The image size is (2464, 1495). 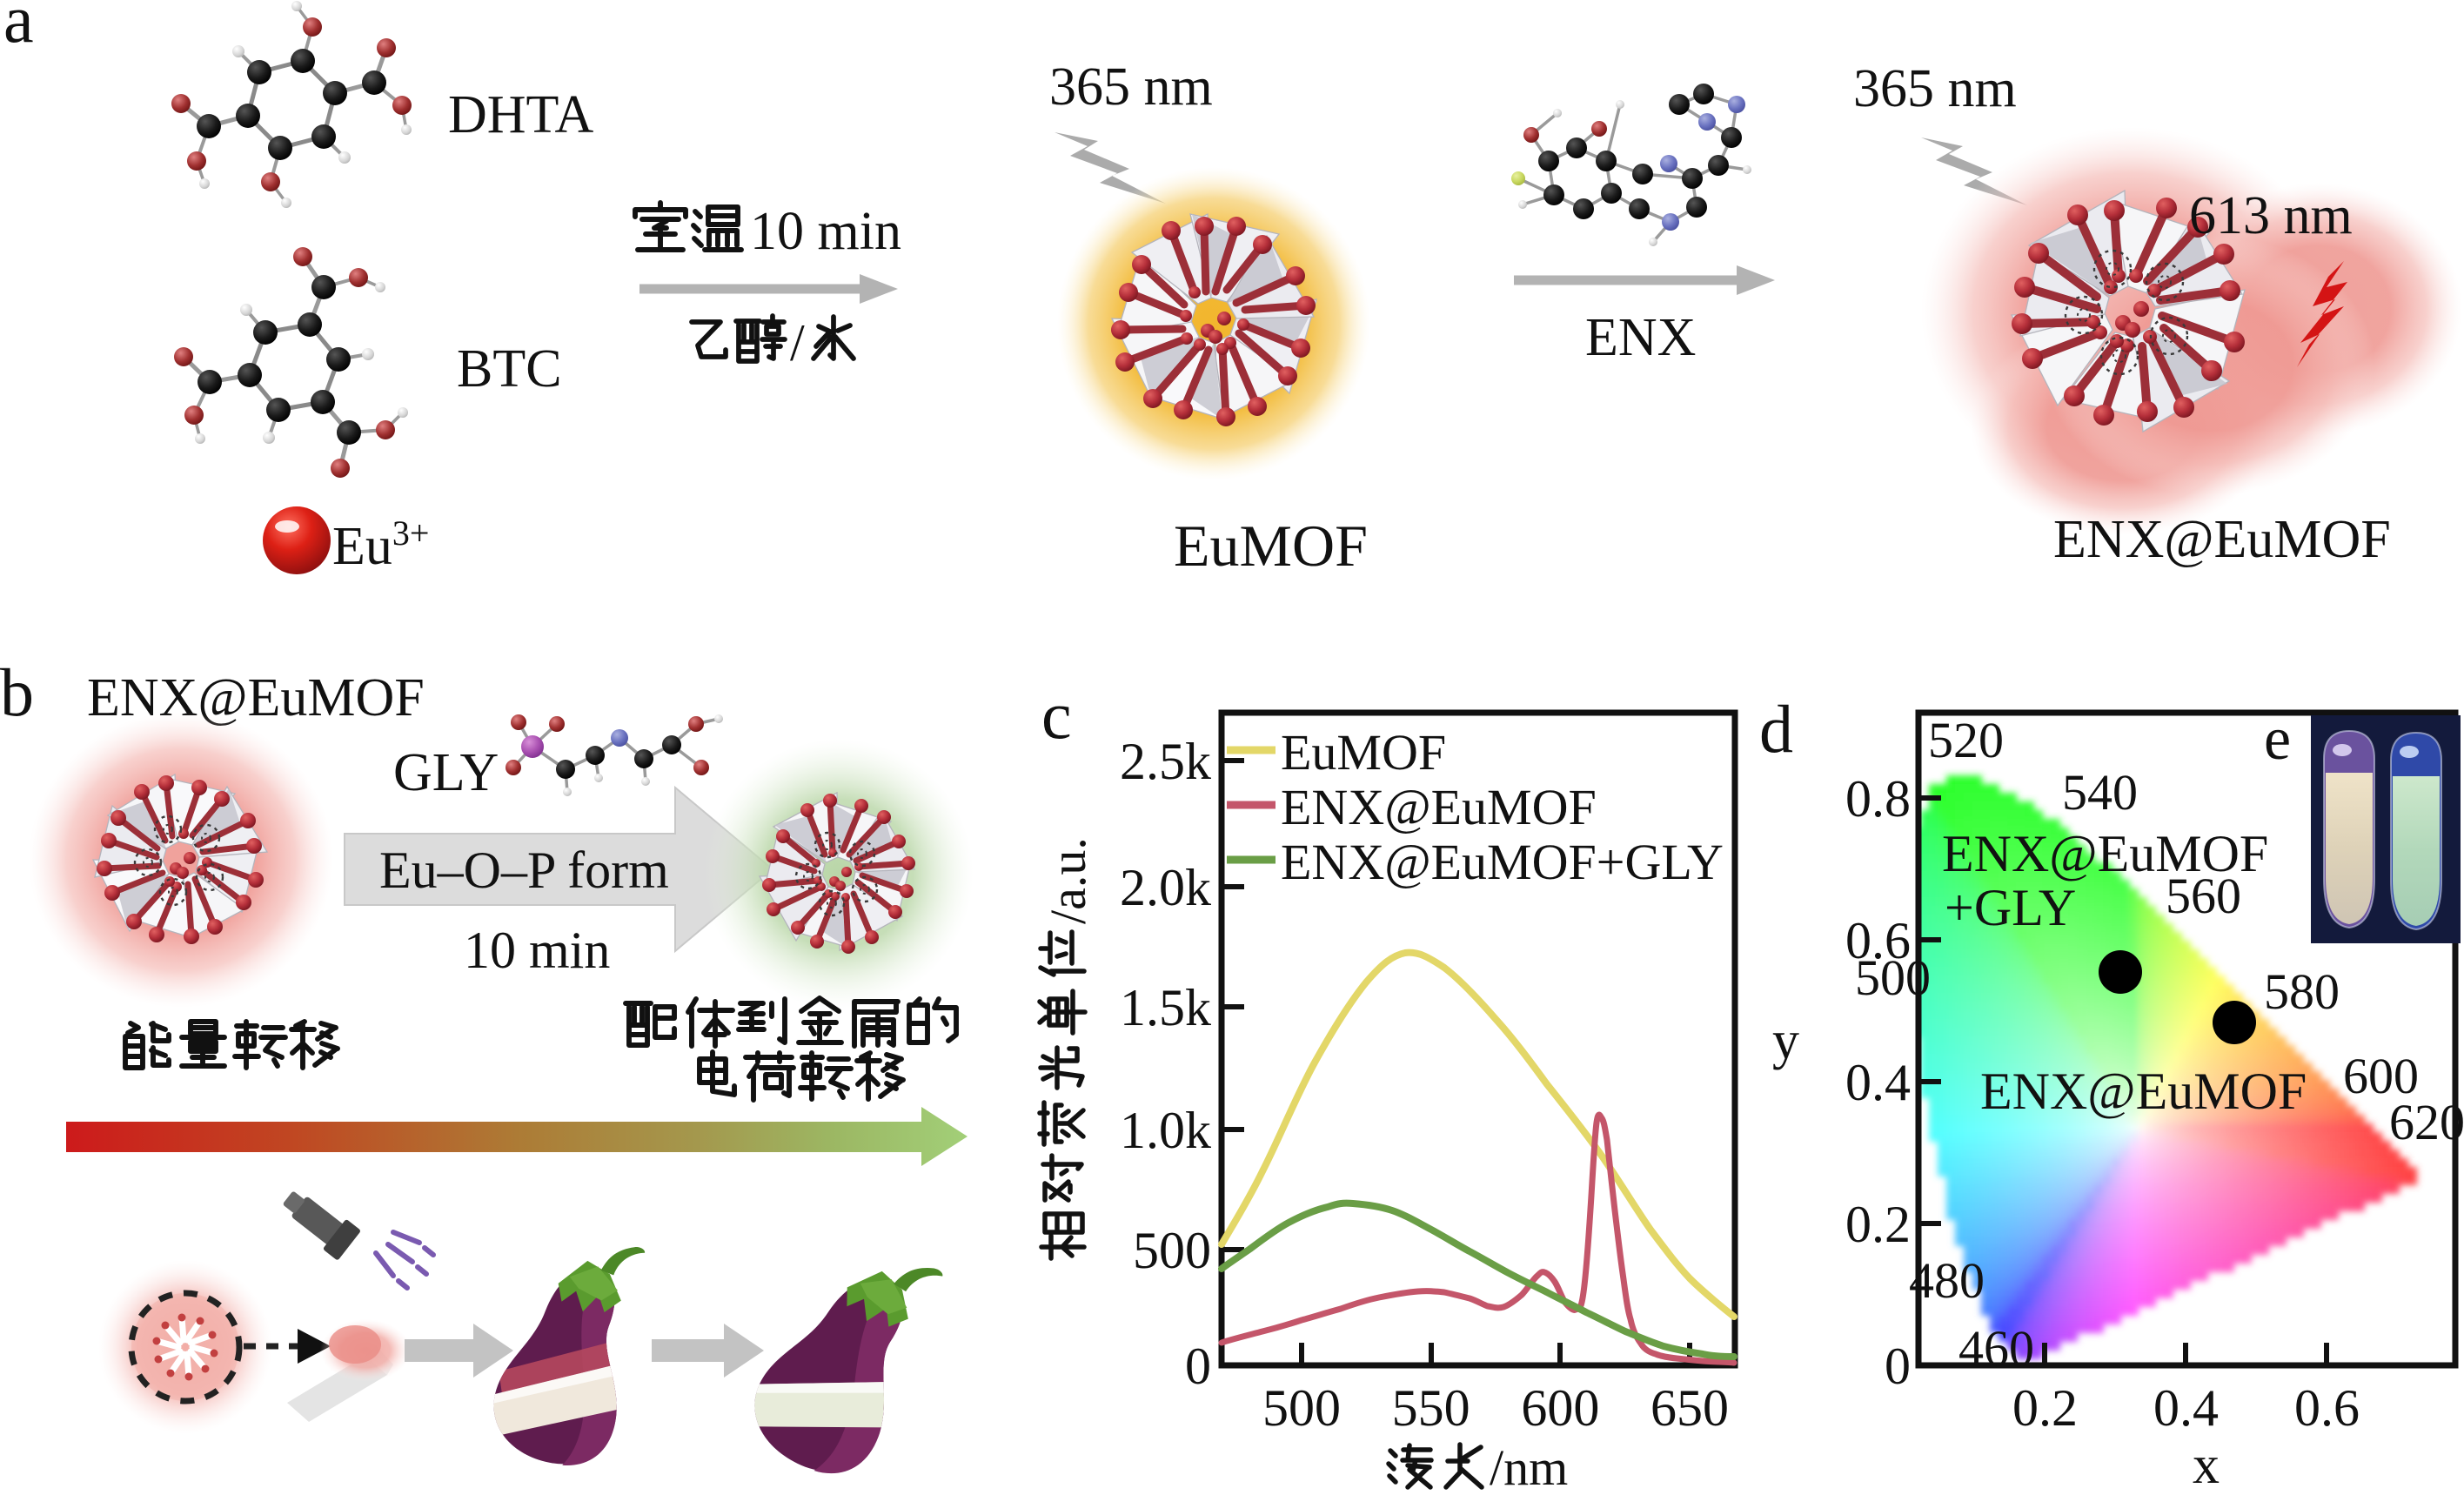 What do you see at coordinates (2206, 1465) in the screenshot?
I see `svg-text: x` at bounding box center [2206, 1465].